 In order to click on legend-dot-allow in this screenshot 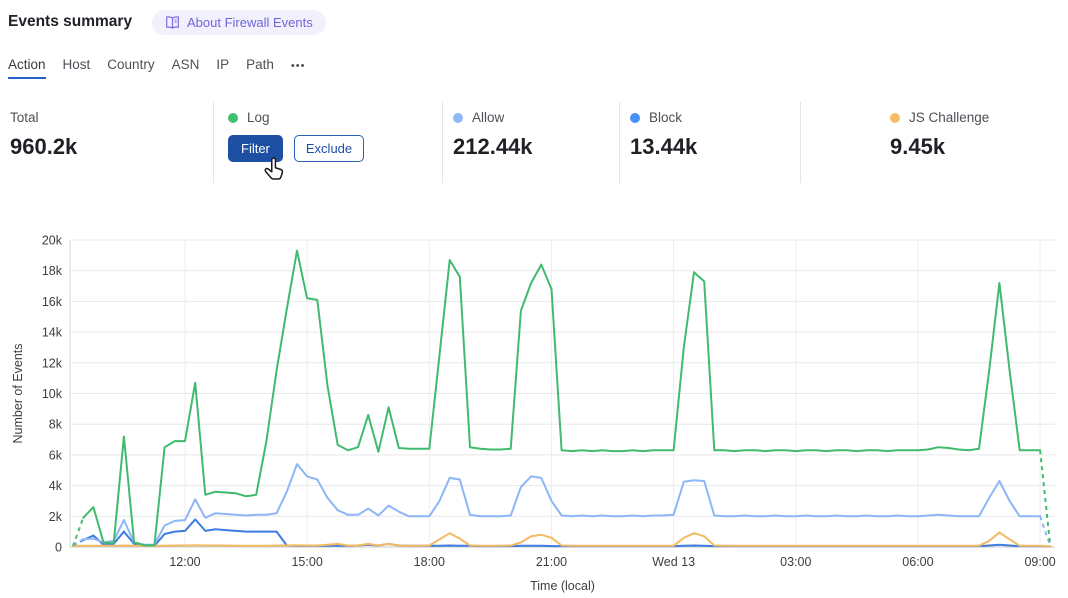, I will do `click(458, 117)`.